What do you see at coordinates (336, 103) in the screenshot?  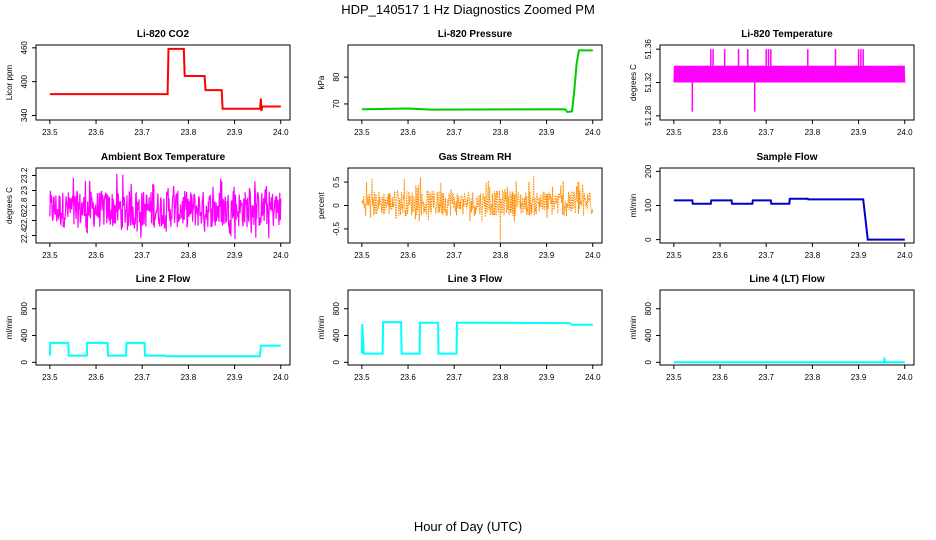 I see `y-tick-label: 70` at bounding box center [336, 103].